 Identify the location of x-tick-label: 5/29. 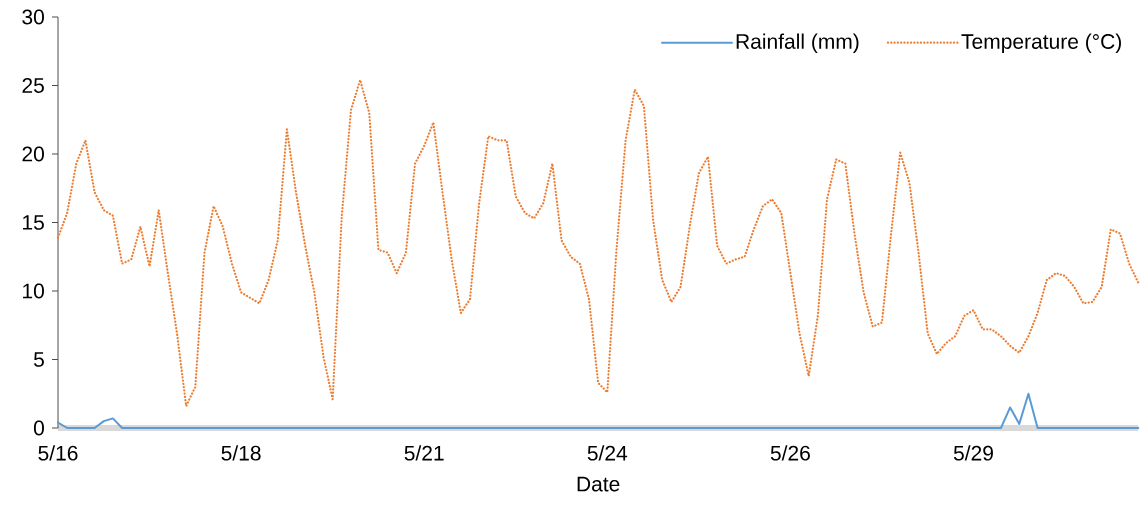
(973, 453).